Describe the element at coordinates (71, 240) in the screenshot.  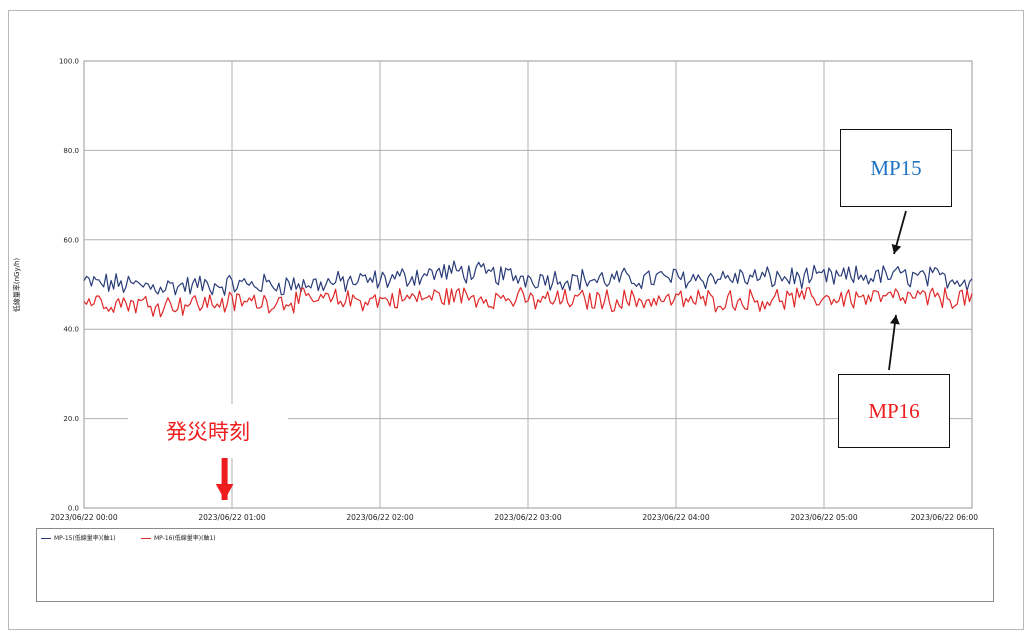
I see `y-tick-label: 60.0` at that location.